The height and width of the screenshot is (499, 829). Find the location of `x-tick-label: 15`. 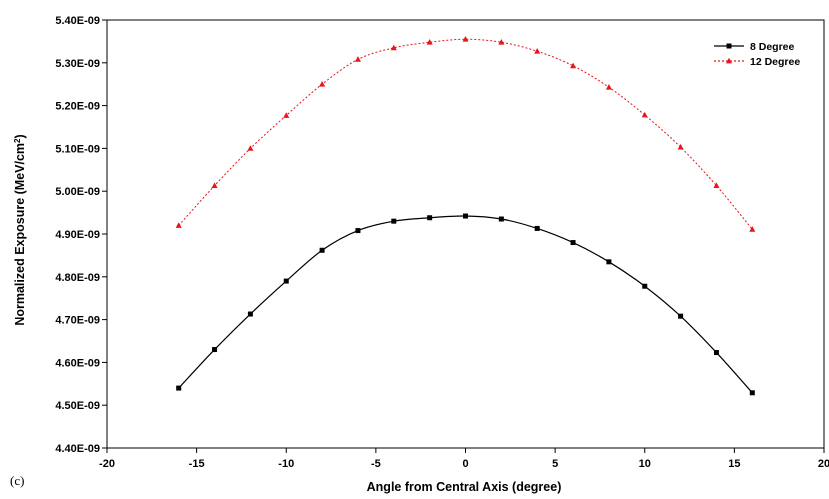

x-tick-label: 15 is located at coordinates (734, 464).